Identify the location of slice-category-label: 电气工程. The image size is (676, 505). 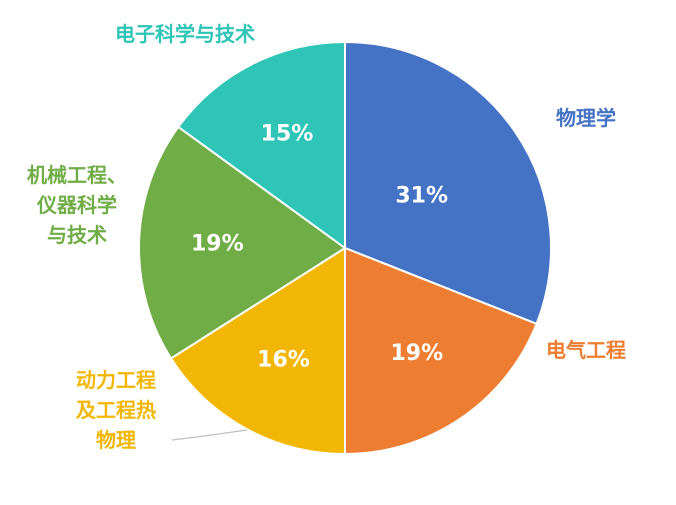
(586, 350).